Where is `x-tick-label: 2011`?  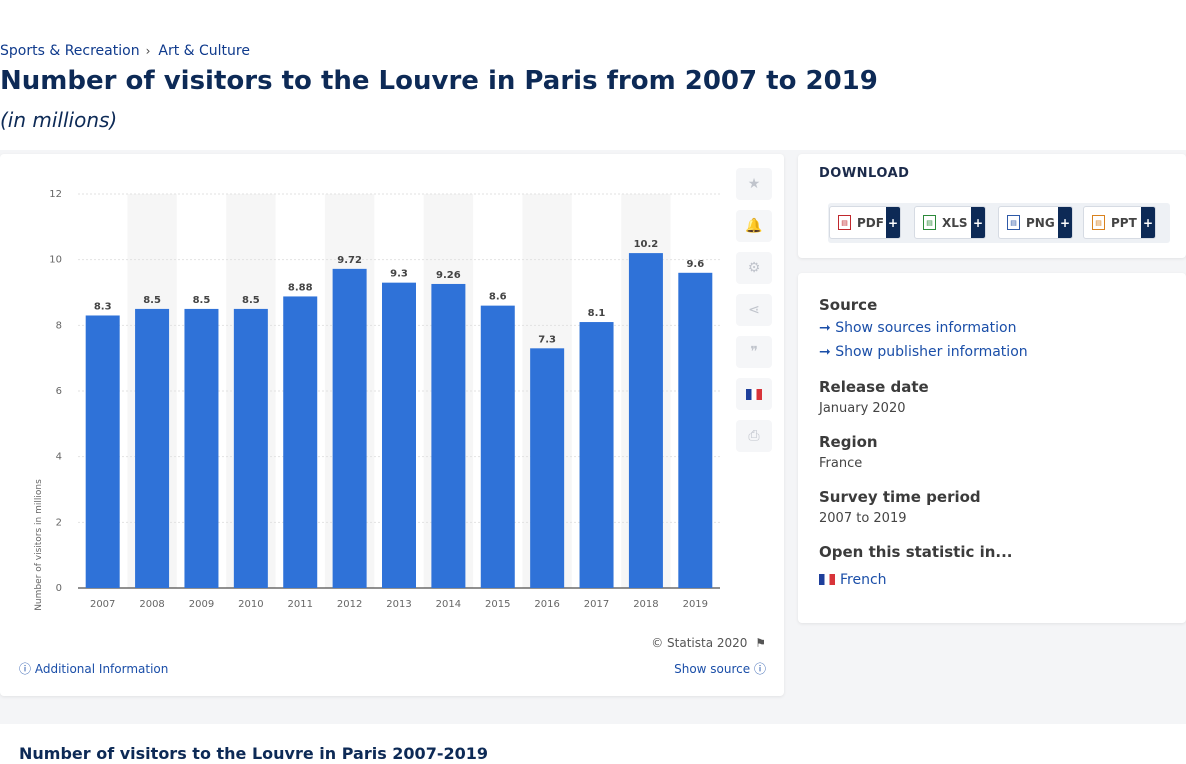
x-tick-label: 2011 is located at coordinates (300, 604).